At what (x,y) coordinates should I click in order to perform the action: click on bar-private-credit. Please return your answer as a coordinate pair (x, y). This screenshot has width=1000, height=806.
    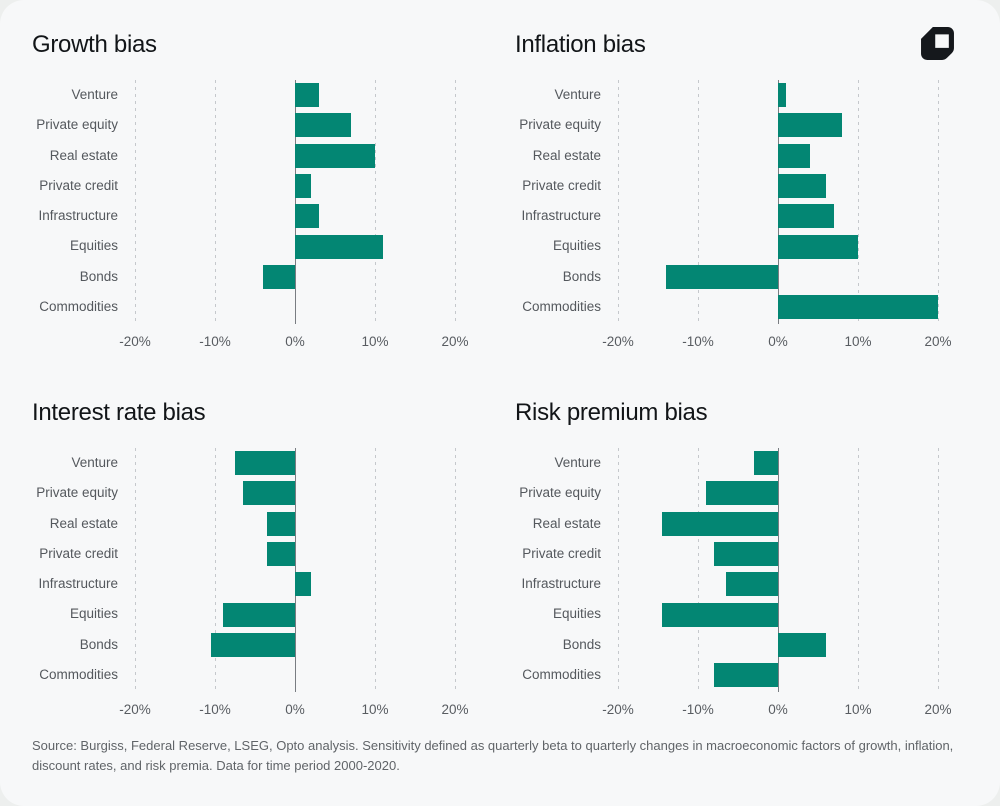
    Looking at the image, I should click on (281, 554).